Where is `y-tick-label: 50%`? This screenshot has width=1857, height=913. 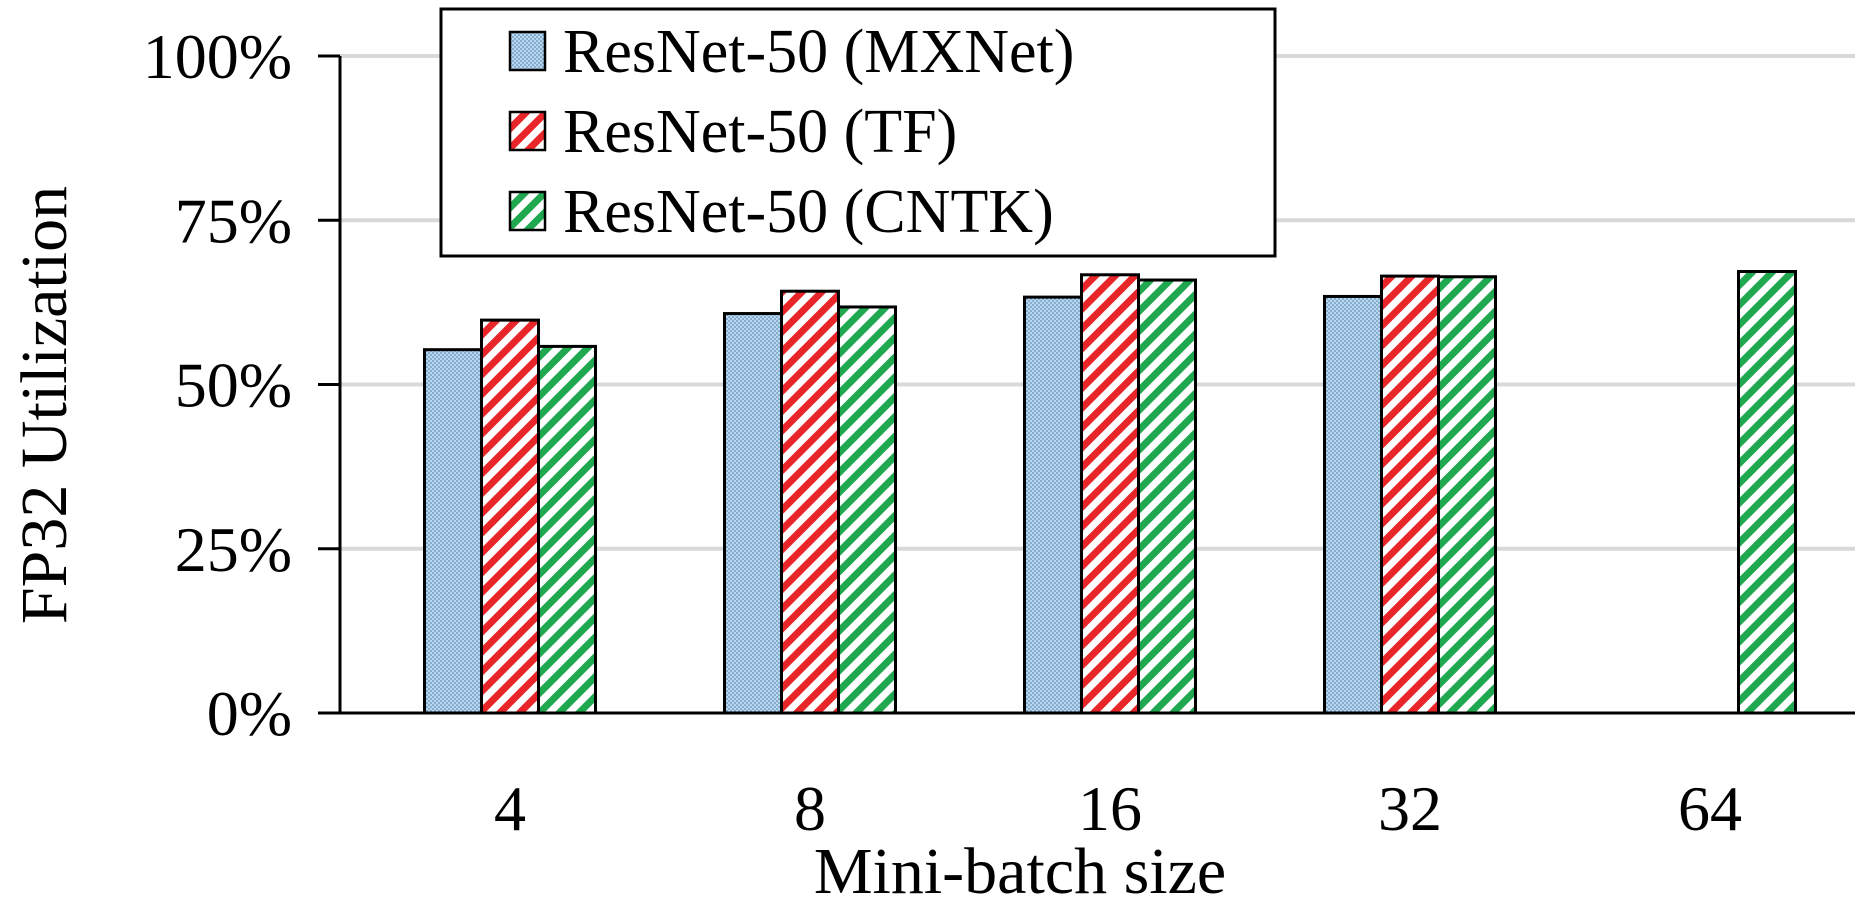 y-tick-label: 50% is located at coordinates (233, 385).